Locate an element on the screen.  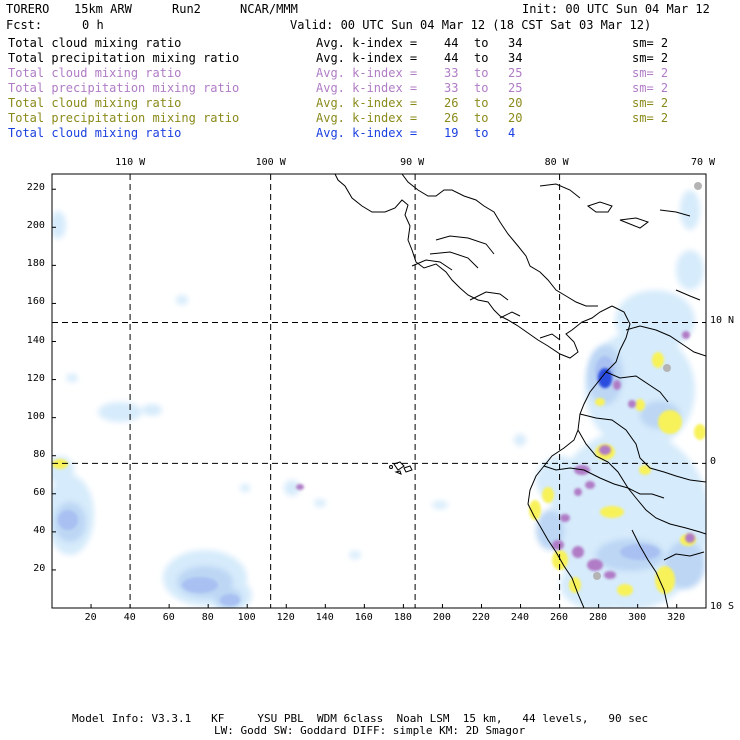
y-tick-label: 60 is located at coordinates (39, 492).